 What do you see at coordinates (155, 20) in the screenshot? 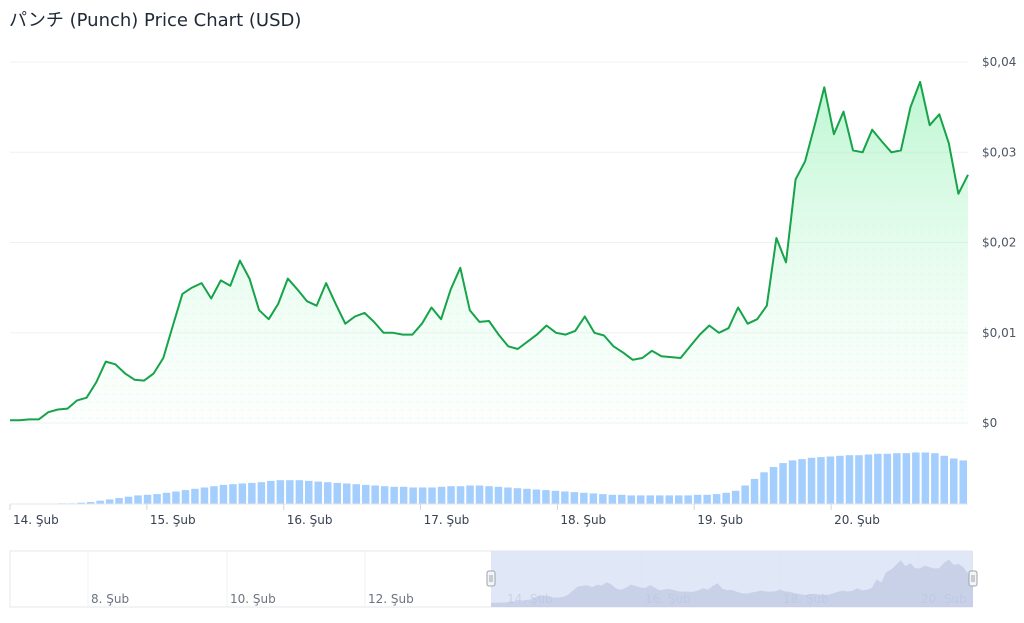
I see `page-title: パンチ (Punch) Price Chart (USD)` at bounding box center [155, 20].